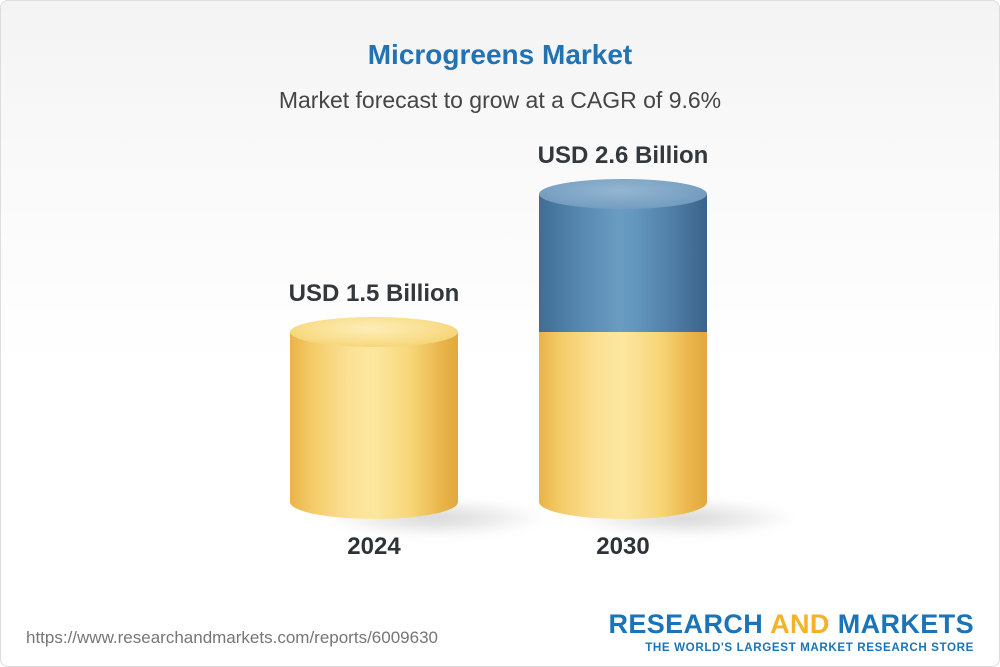  I want to click on x-label-2030: 2030, so click(623, 546).